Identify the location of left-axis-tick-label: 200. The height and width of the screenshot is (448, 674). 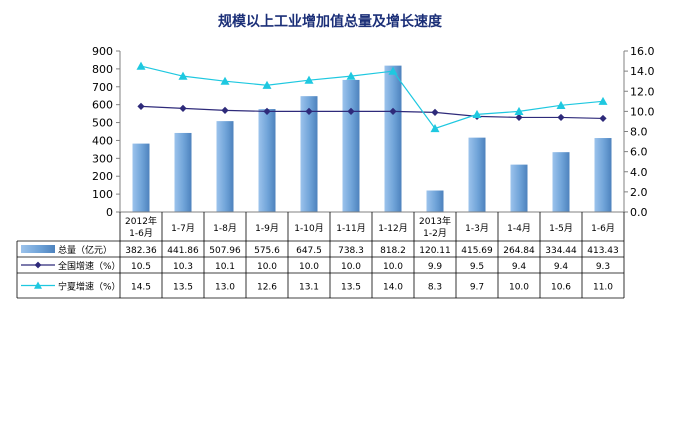
(102, 176).